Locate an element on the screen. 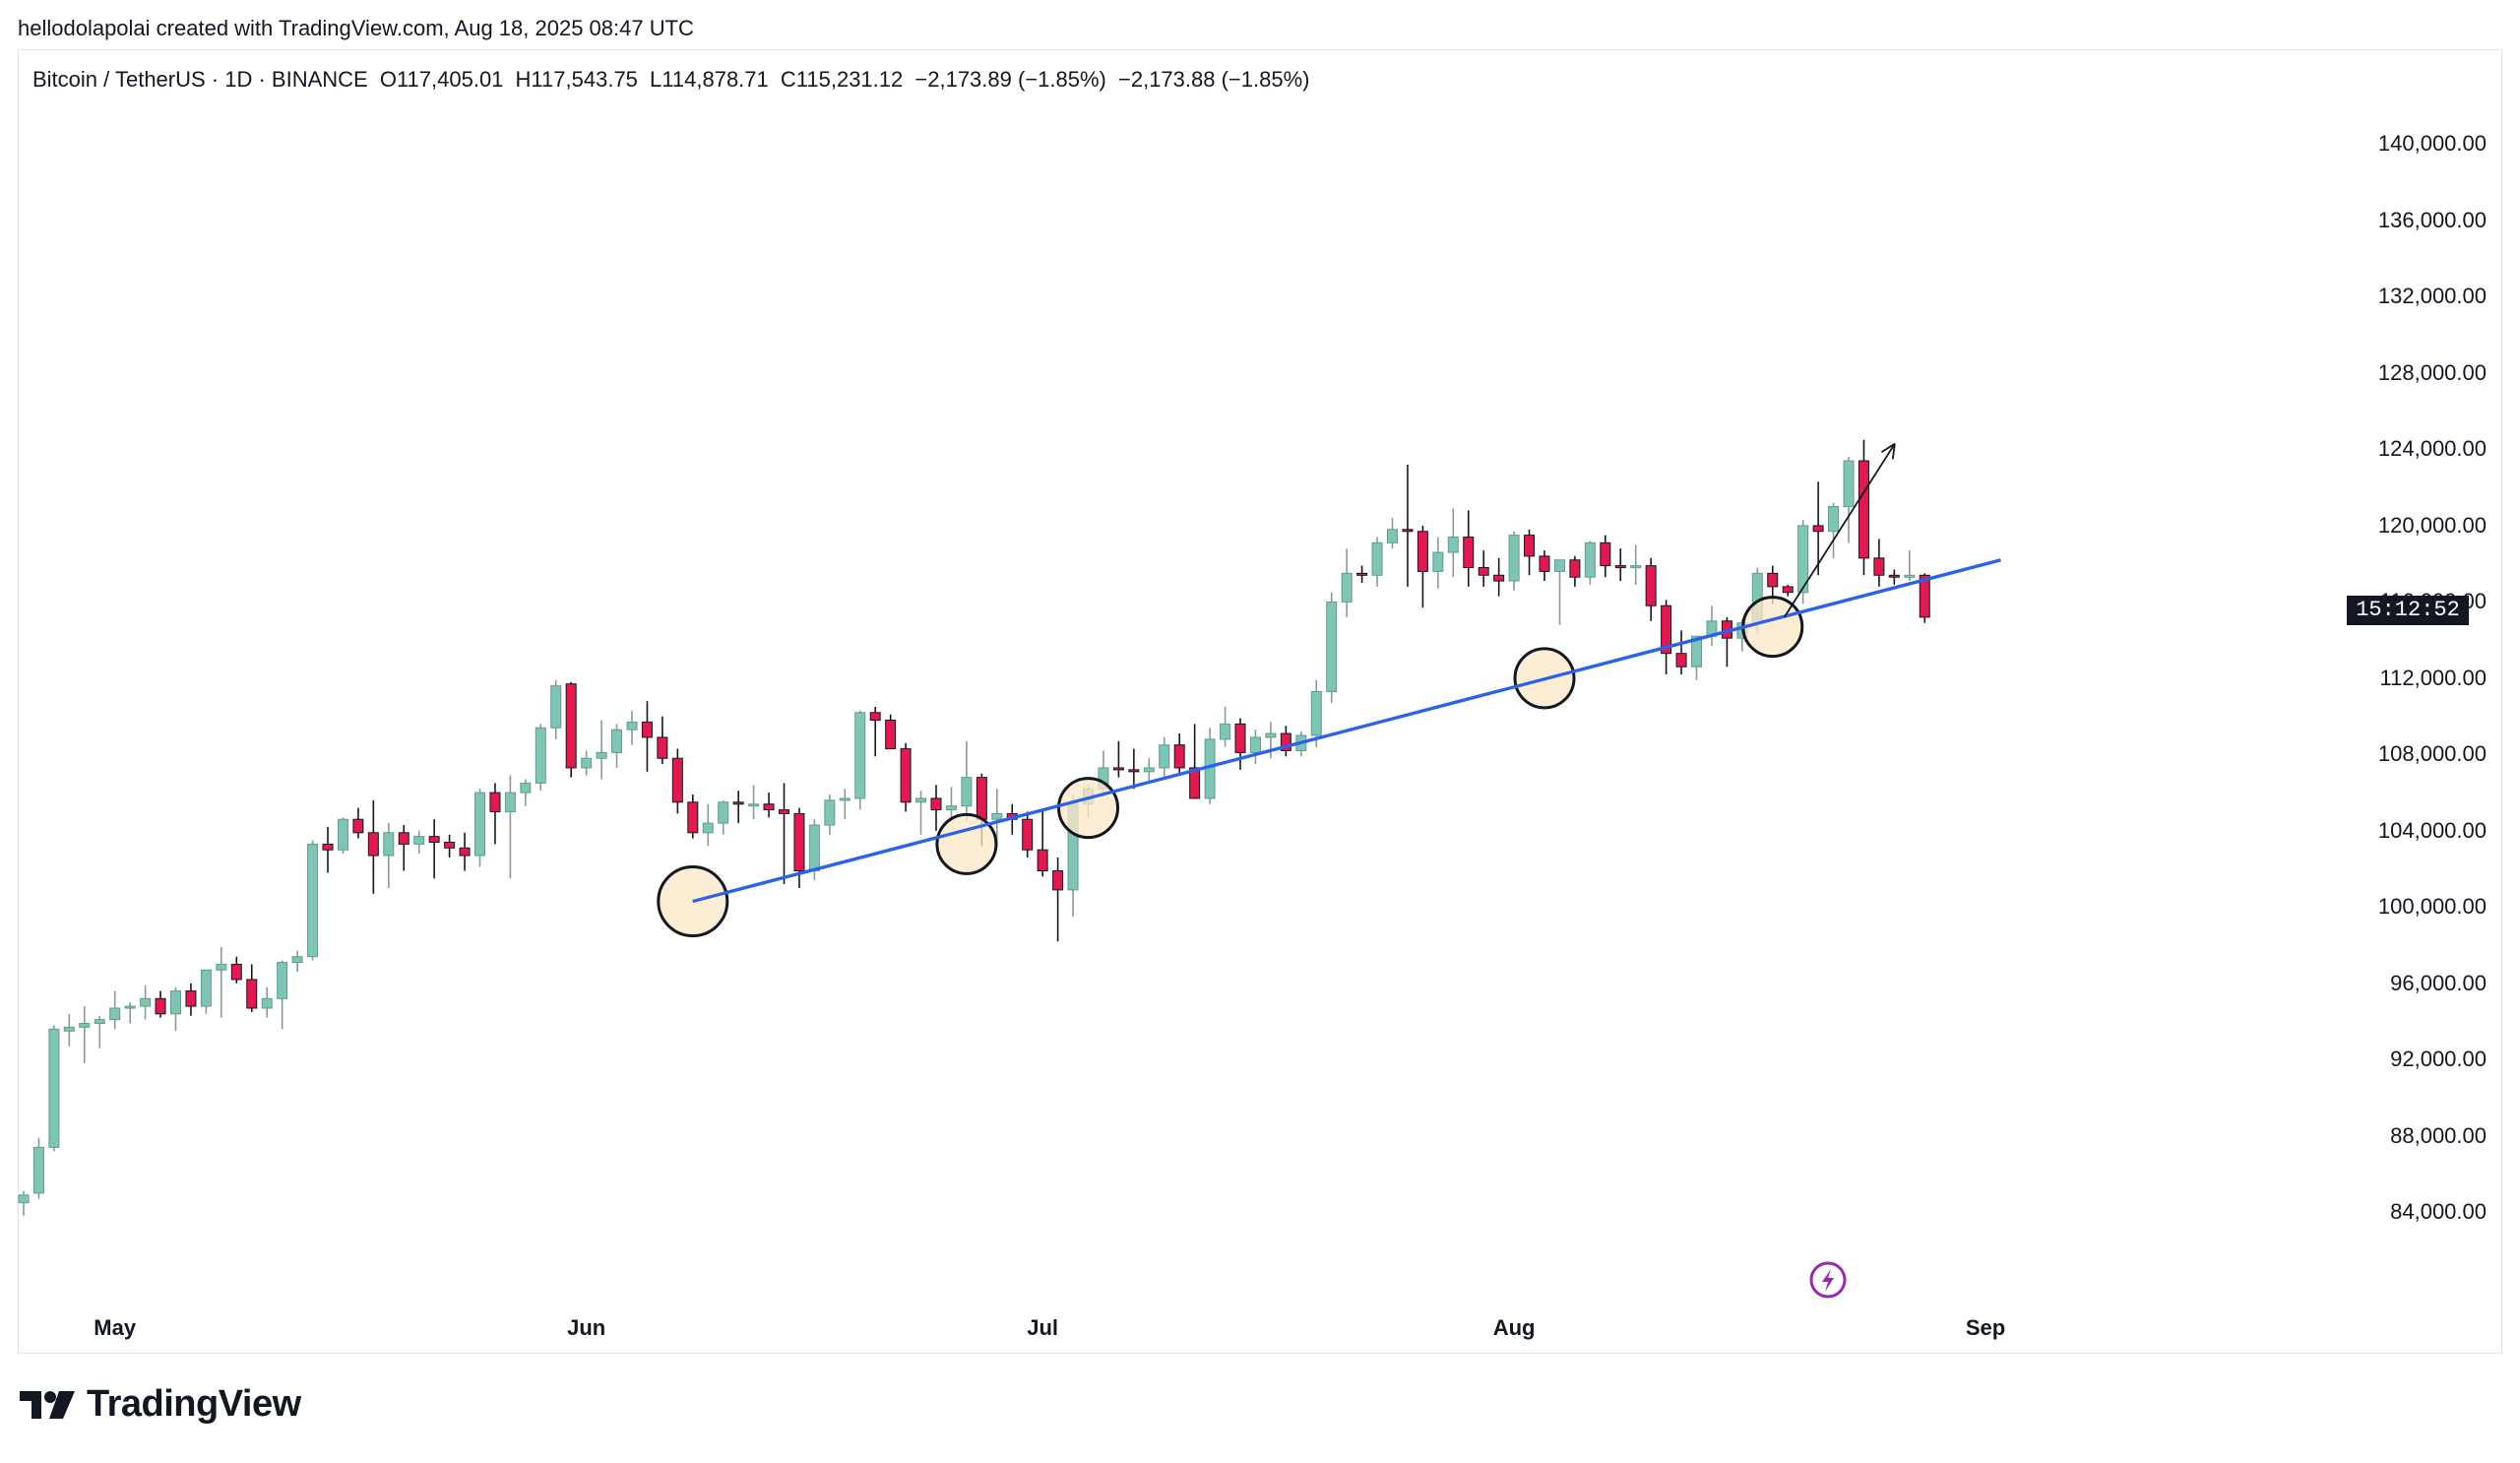 This screenshot has height=1463, width=2520. legend-symbol: Bitcoin / TetherUS · 1D · BINANCE is located at coordinates (200, 79).